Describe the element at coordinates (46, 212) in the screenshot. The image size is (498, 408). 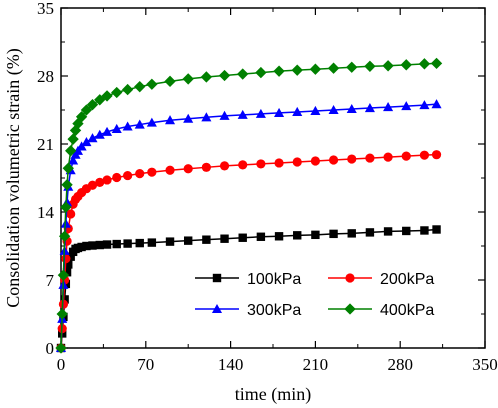
I see `y-tick-label: 14` at that location.